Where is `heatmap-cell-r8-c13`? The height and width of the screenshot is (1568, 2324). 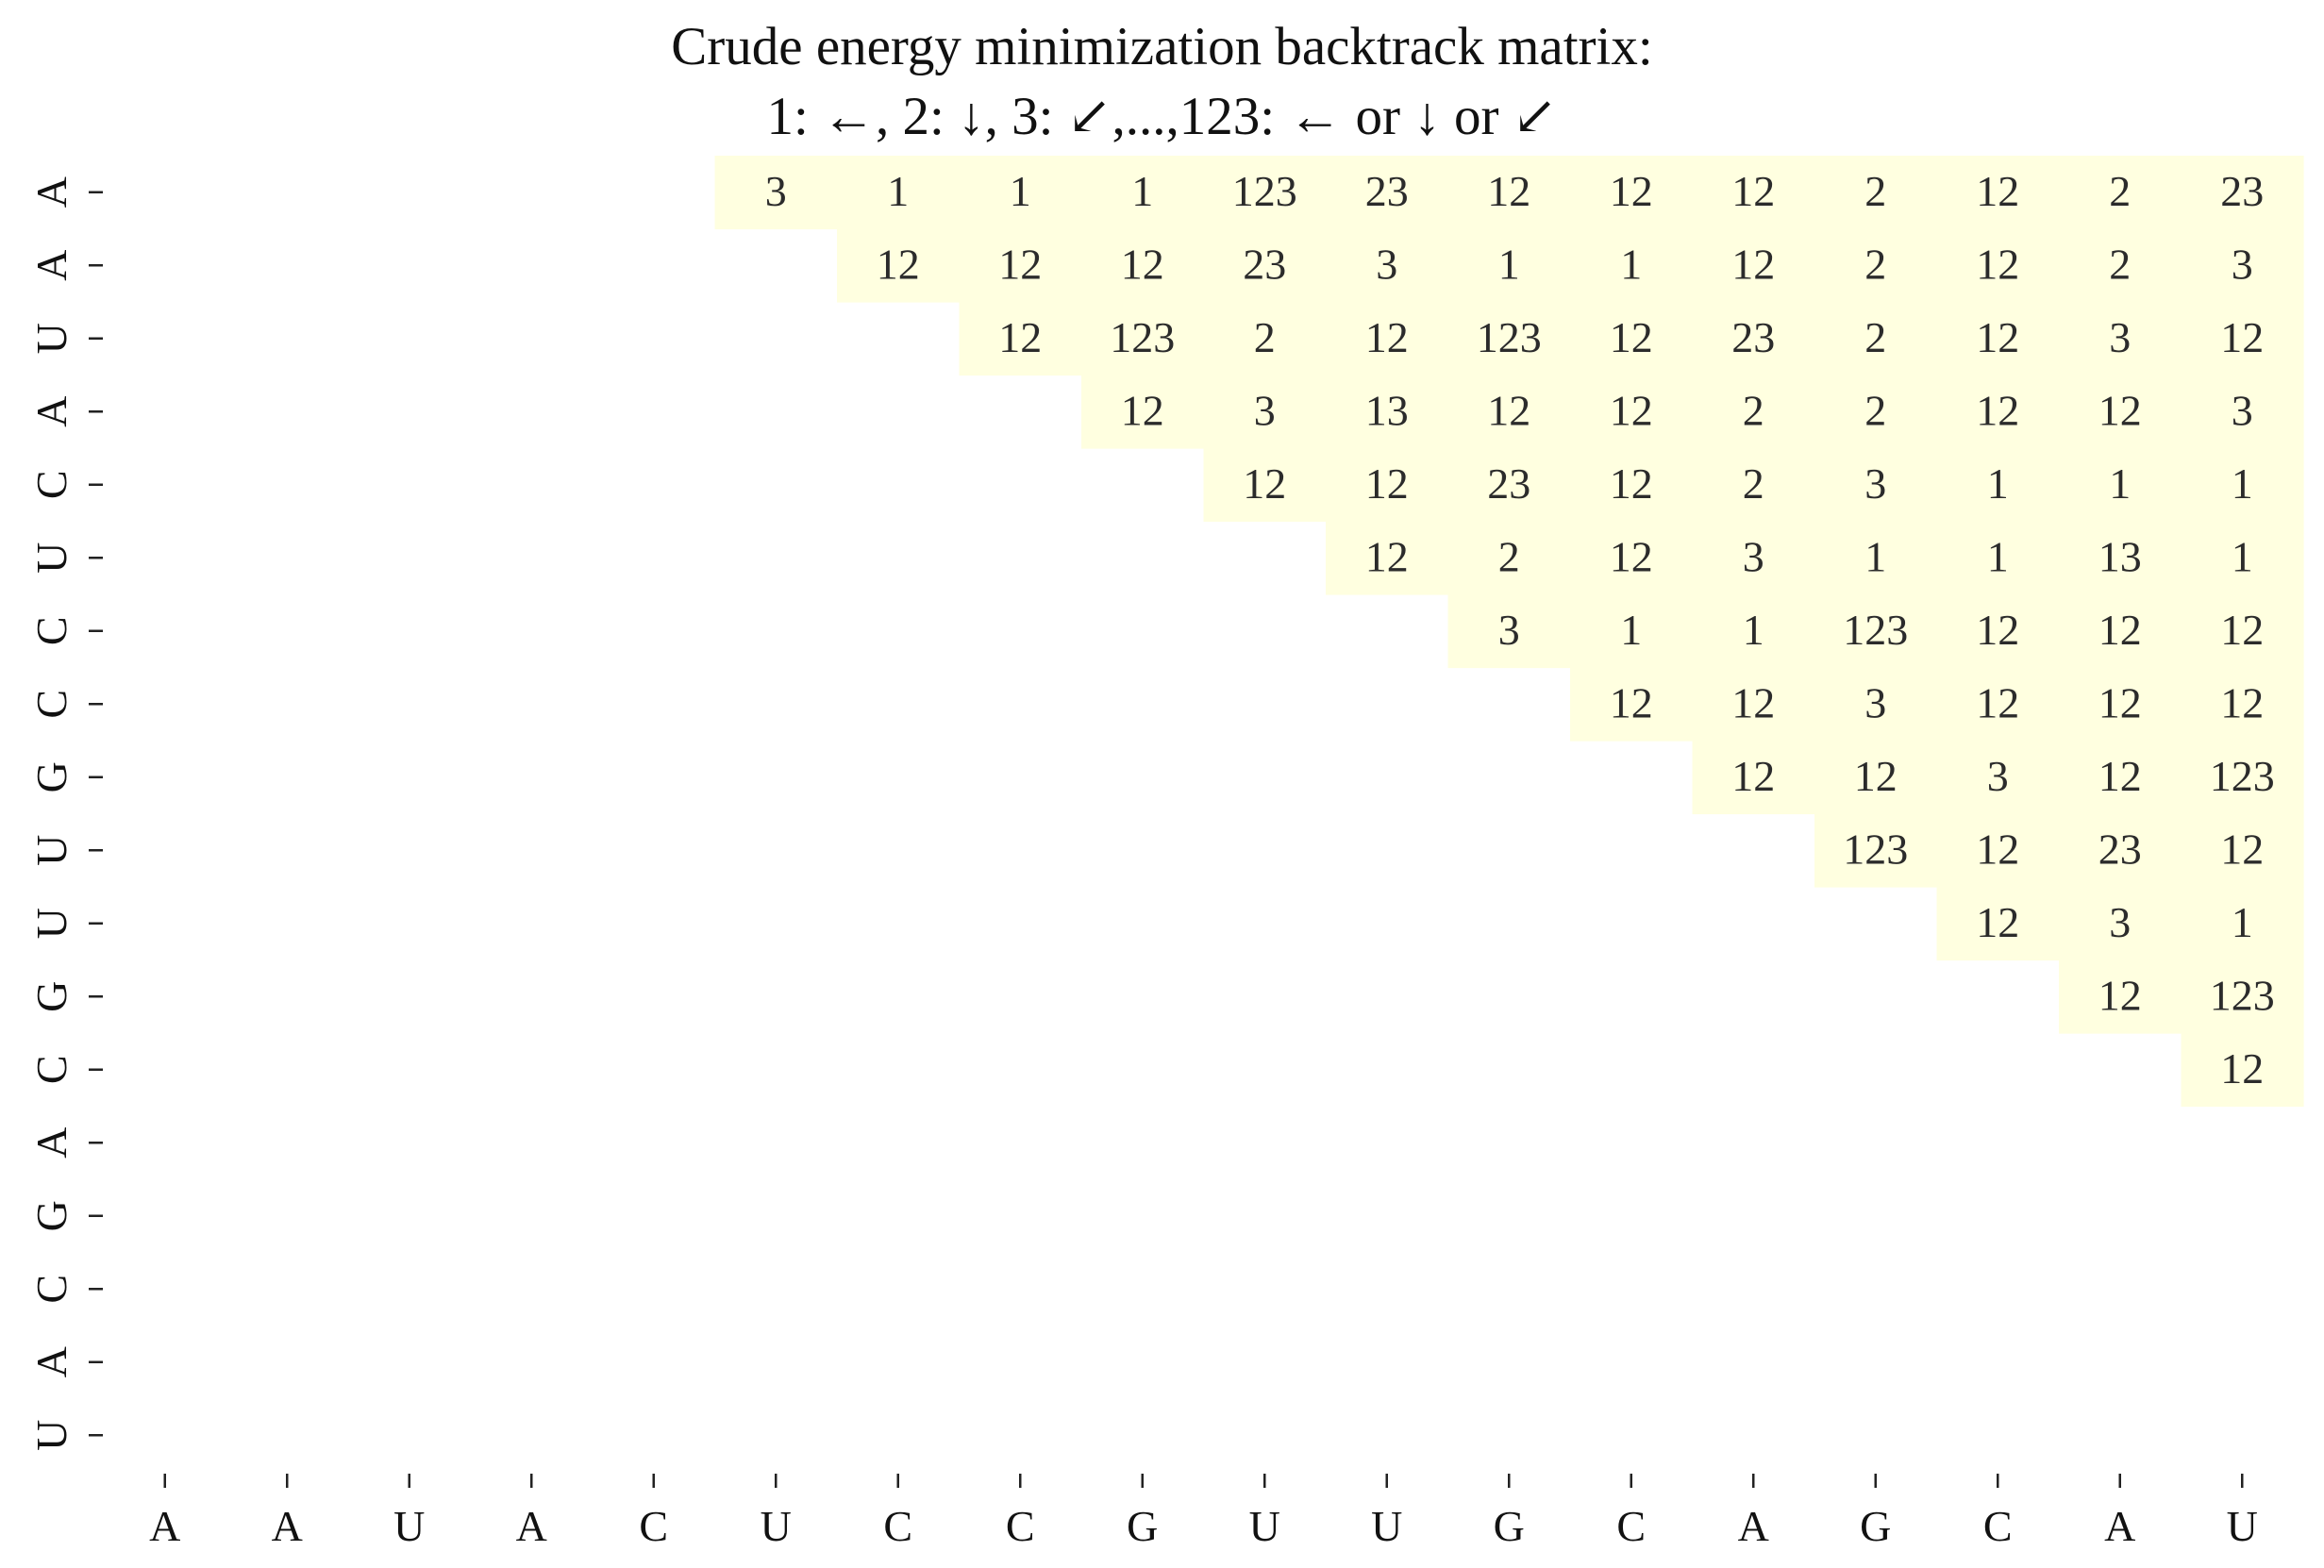 heatmap-cell-r8-c13 is located at coordinates (1753, 778).